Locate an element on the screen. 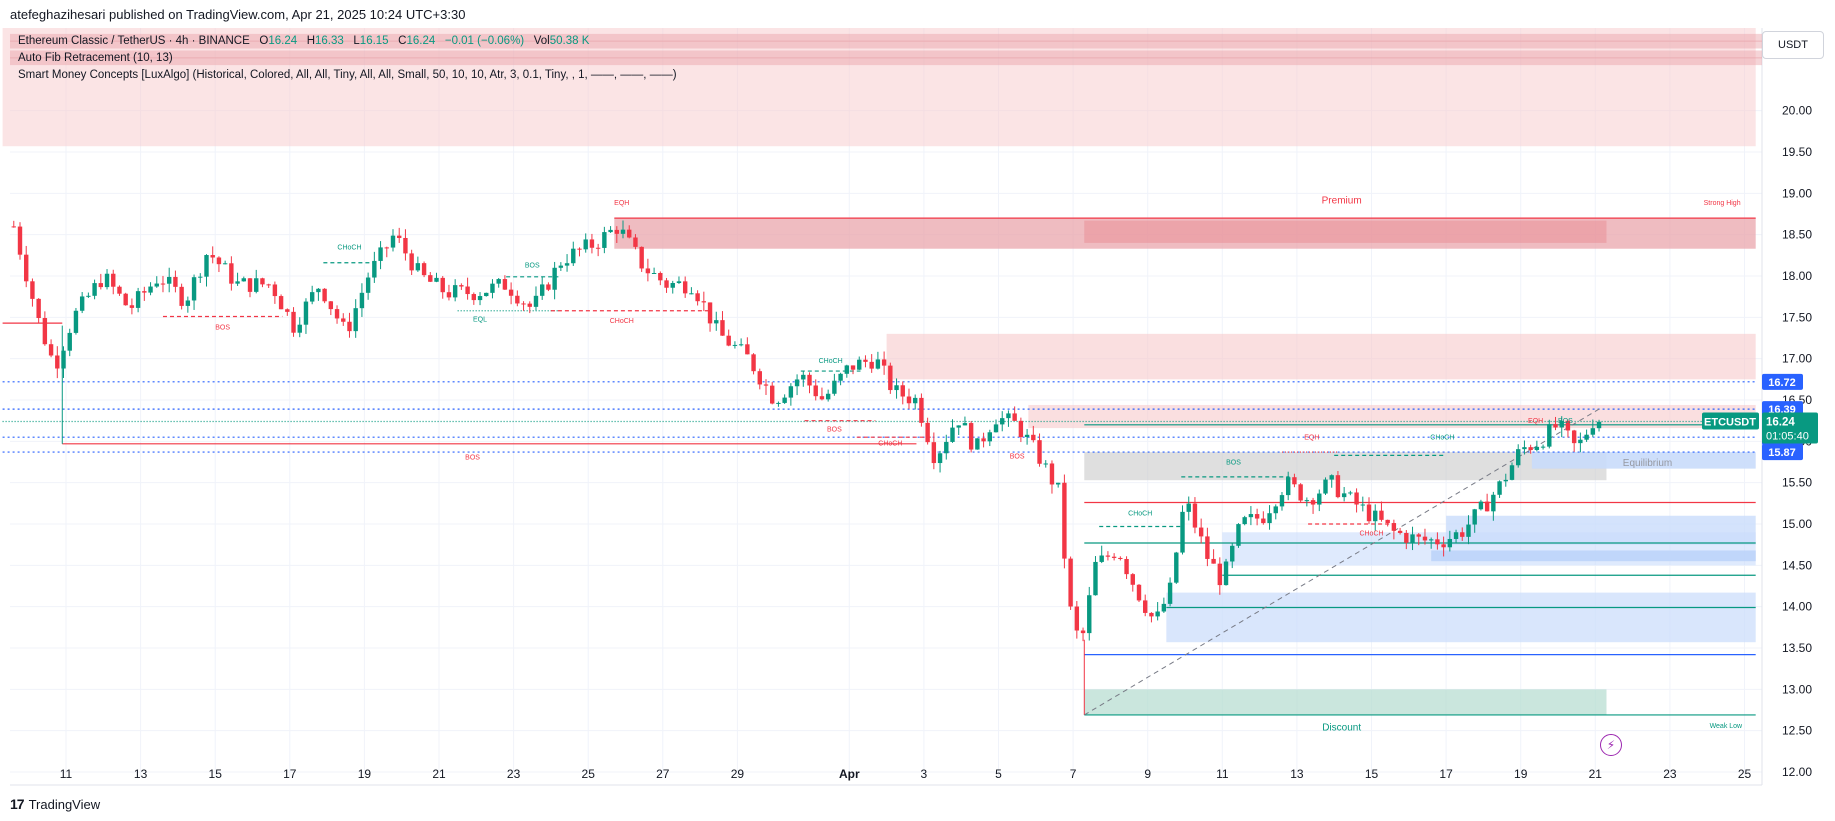 The height and width of the screenshot is (821, 1835). y-tick-label: 17.00 is located at coordinates (1797, 359).